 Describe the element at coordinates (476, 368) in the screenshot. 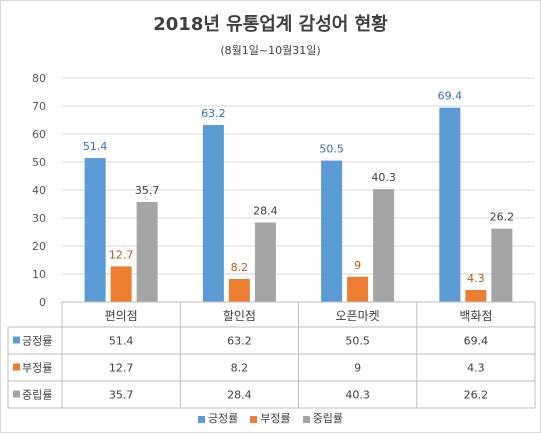

I see `table-cell: 4.3` at that location.